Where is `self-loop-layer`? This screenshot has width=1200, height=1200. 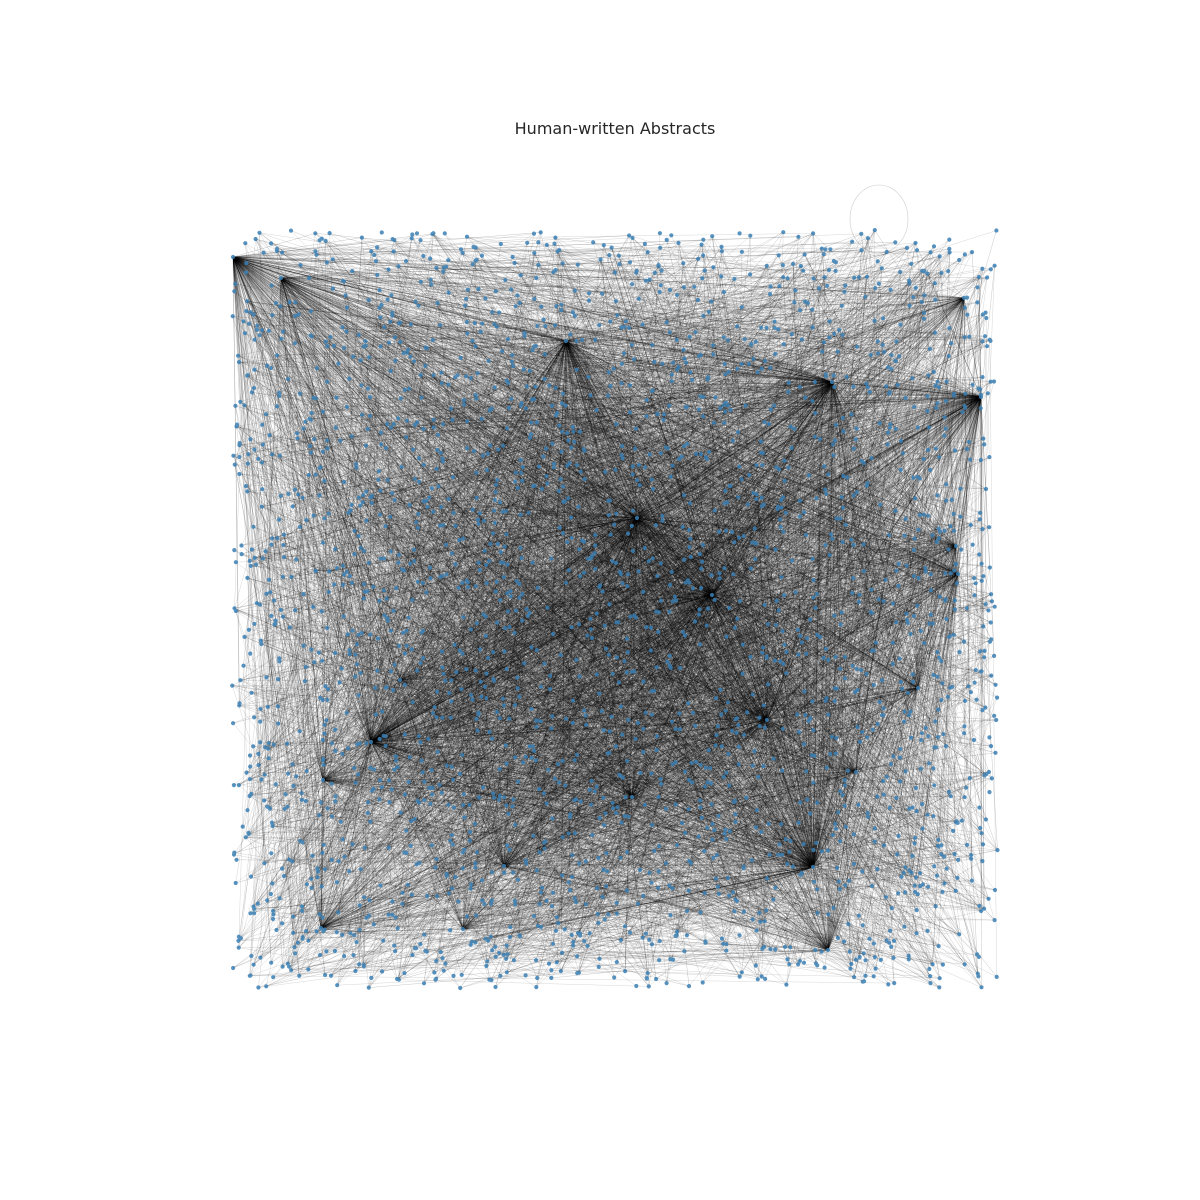 self-loop-layer is located at coordinates (879, 219).